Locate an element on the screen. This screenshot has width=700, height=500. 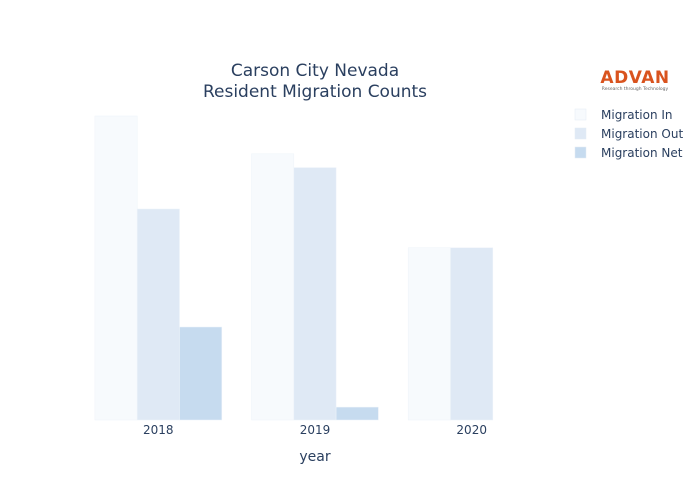
logo-wordmark: ADVAN is located at coordinates (634, 78).